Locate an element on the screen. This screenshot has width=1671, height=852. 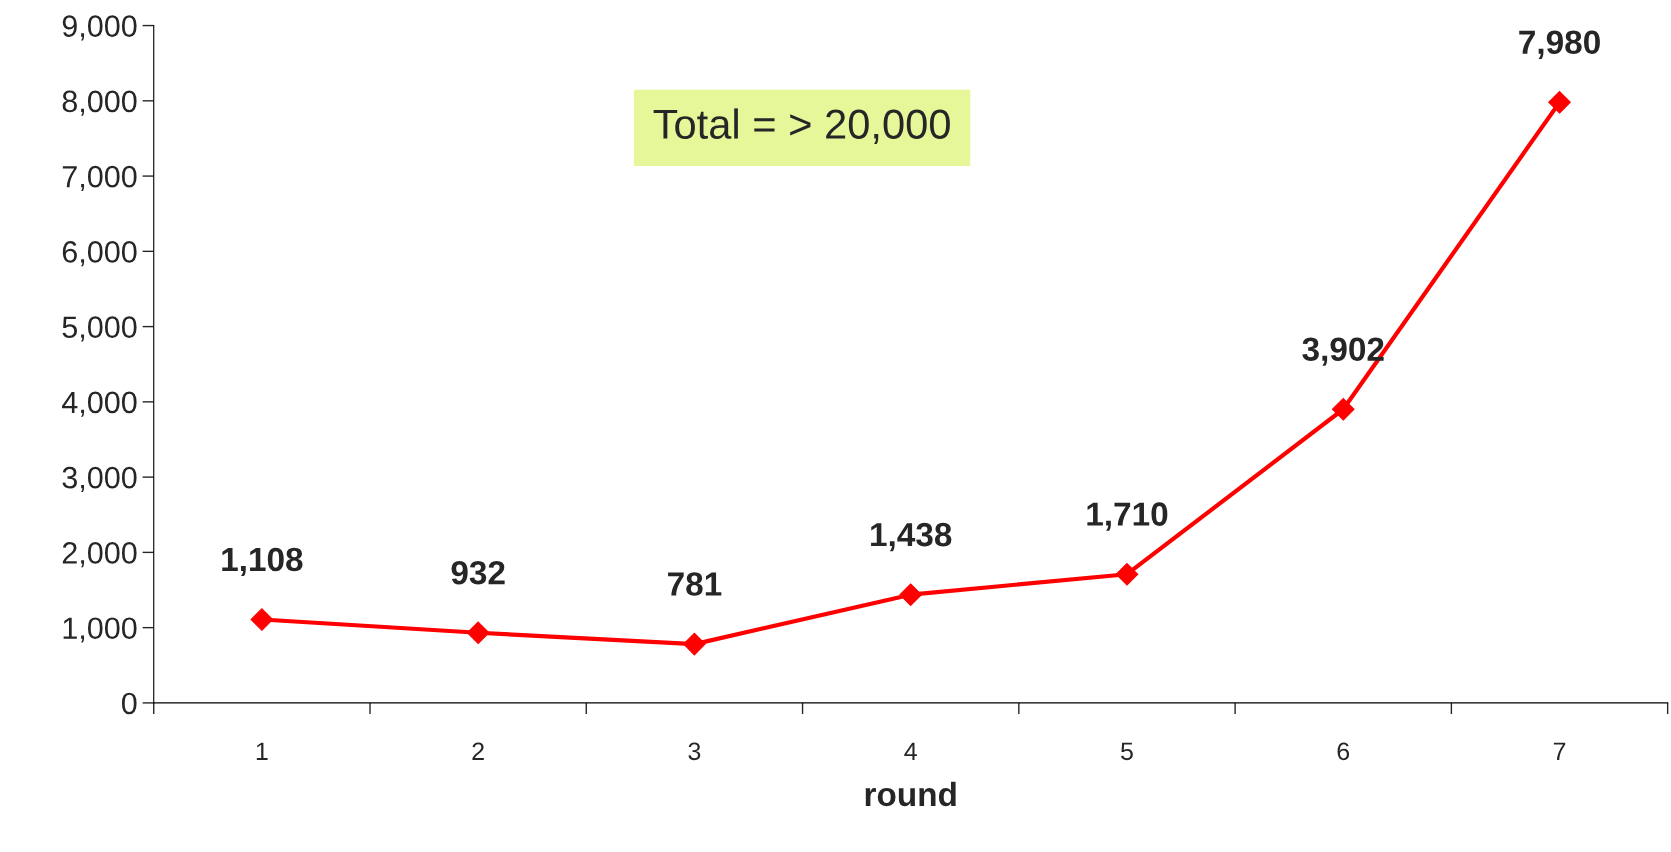
y-tick-label: 5,000 is located at coordinates (99, 329).